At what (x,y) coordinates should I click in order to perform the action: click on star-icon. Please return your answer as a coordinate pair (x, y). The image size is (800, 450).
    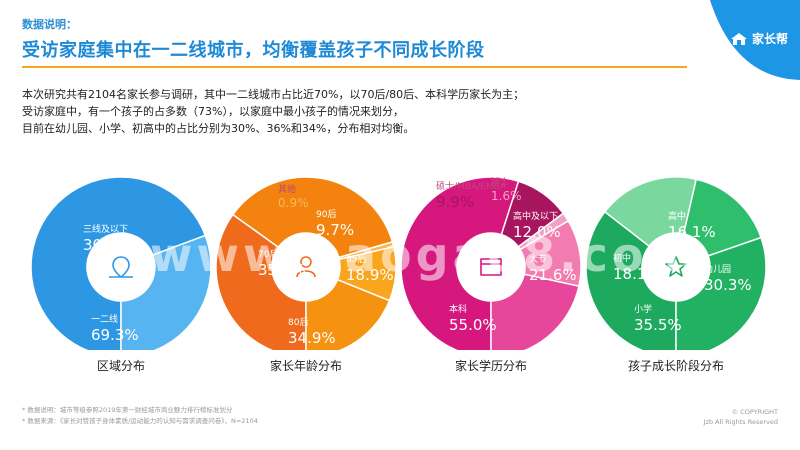
    Looking at the image, I should click on (676, 266).